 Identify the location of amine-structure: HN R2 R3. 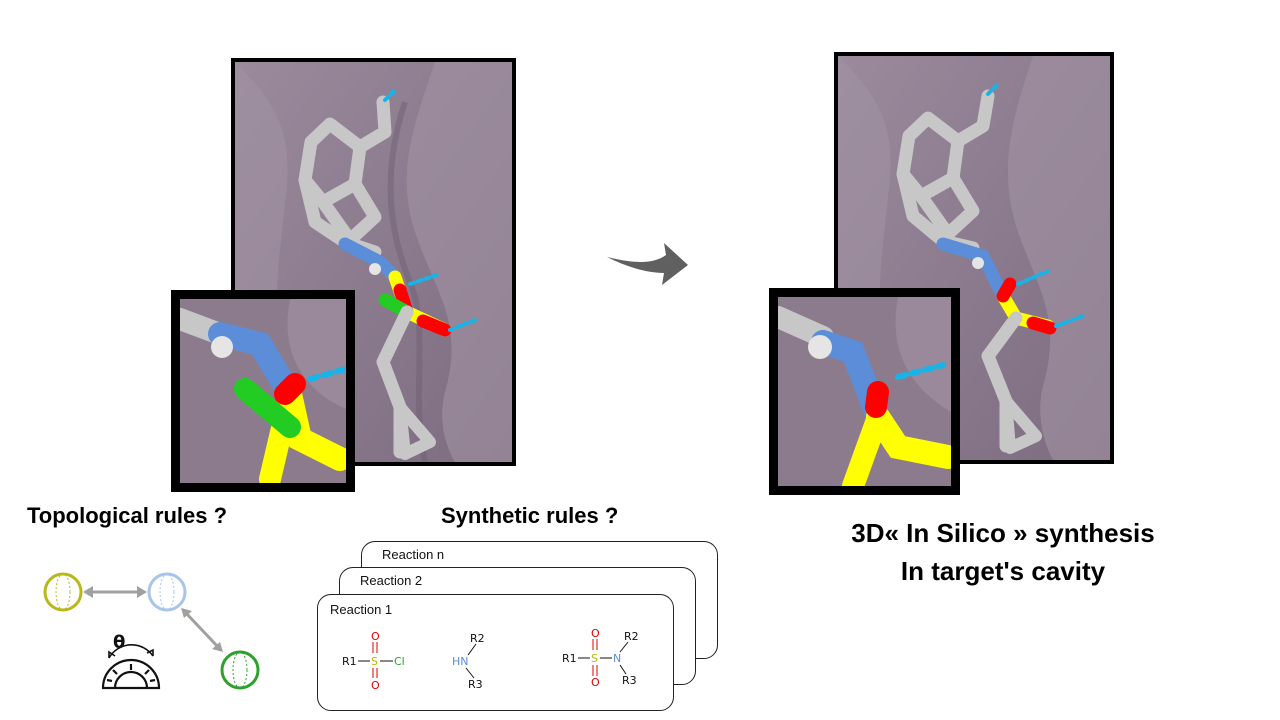
(468, 661).